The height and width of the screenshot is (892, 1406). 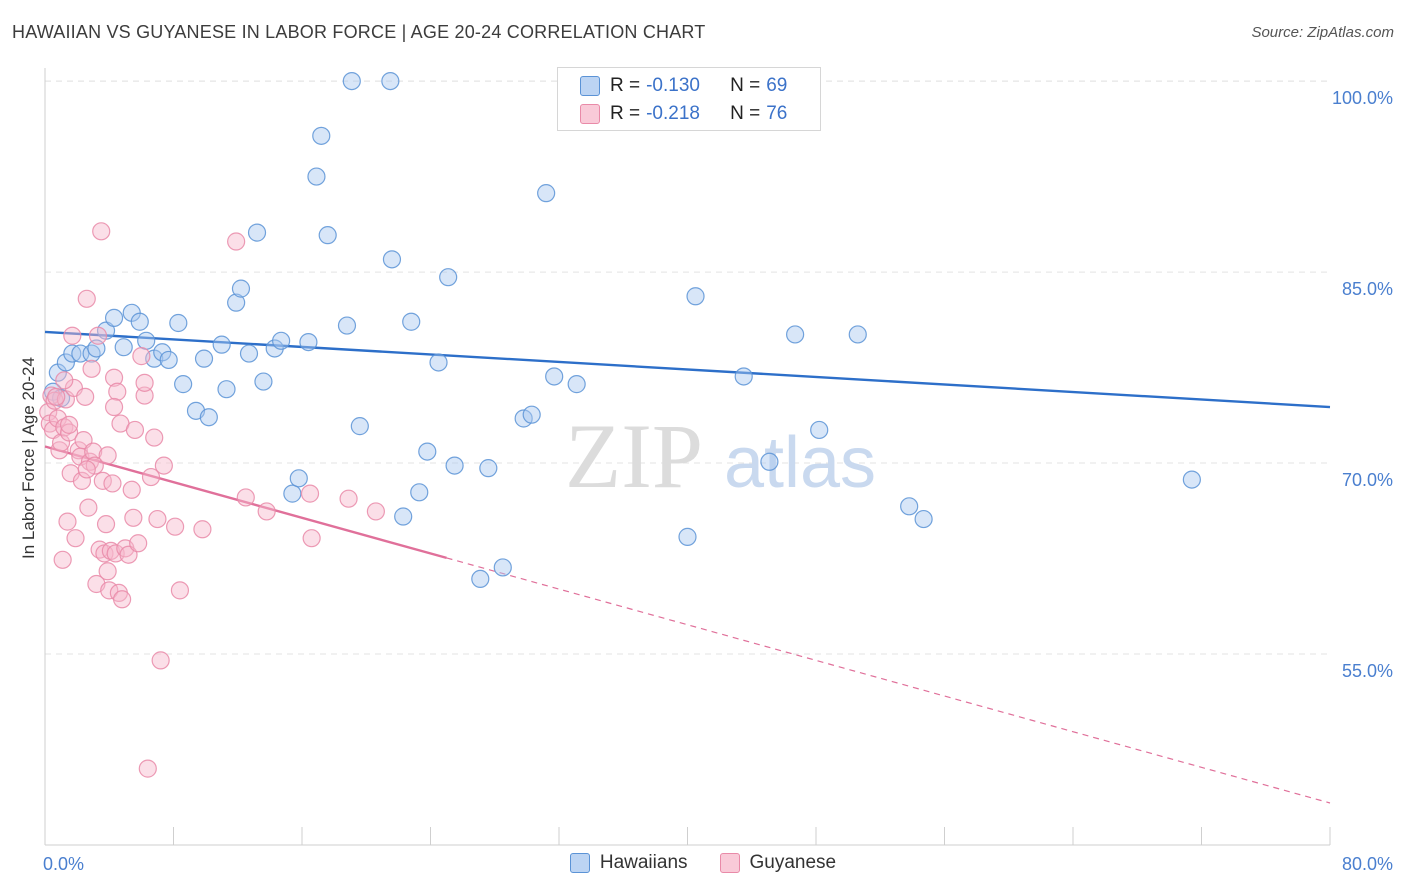 I want to click on legend-r-value-hawaiians: -0.130, so click(x=673, y=85).